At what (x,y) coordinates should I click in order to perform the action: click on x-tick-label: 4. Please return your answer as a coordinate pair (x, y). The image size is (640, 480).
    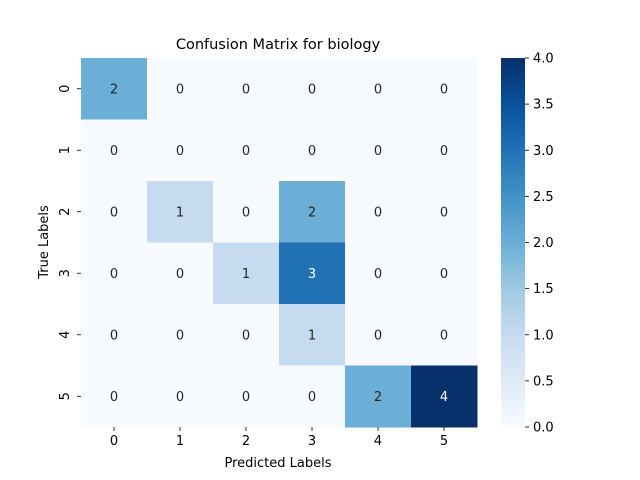
    Looking at the image, I should click on (378, 441).